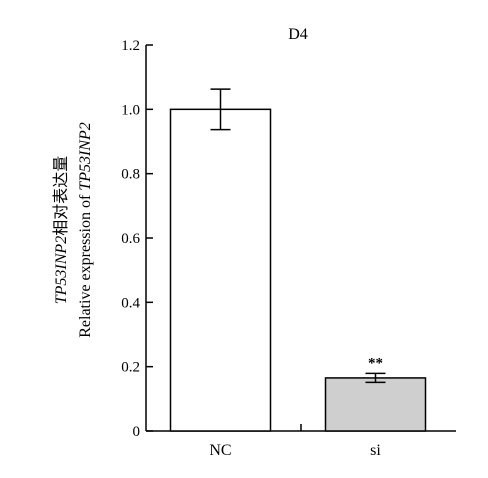 The height and width of the screenshot is (478, 488). I want to click on bar-si, so click(375, 404).